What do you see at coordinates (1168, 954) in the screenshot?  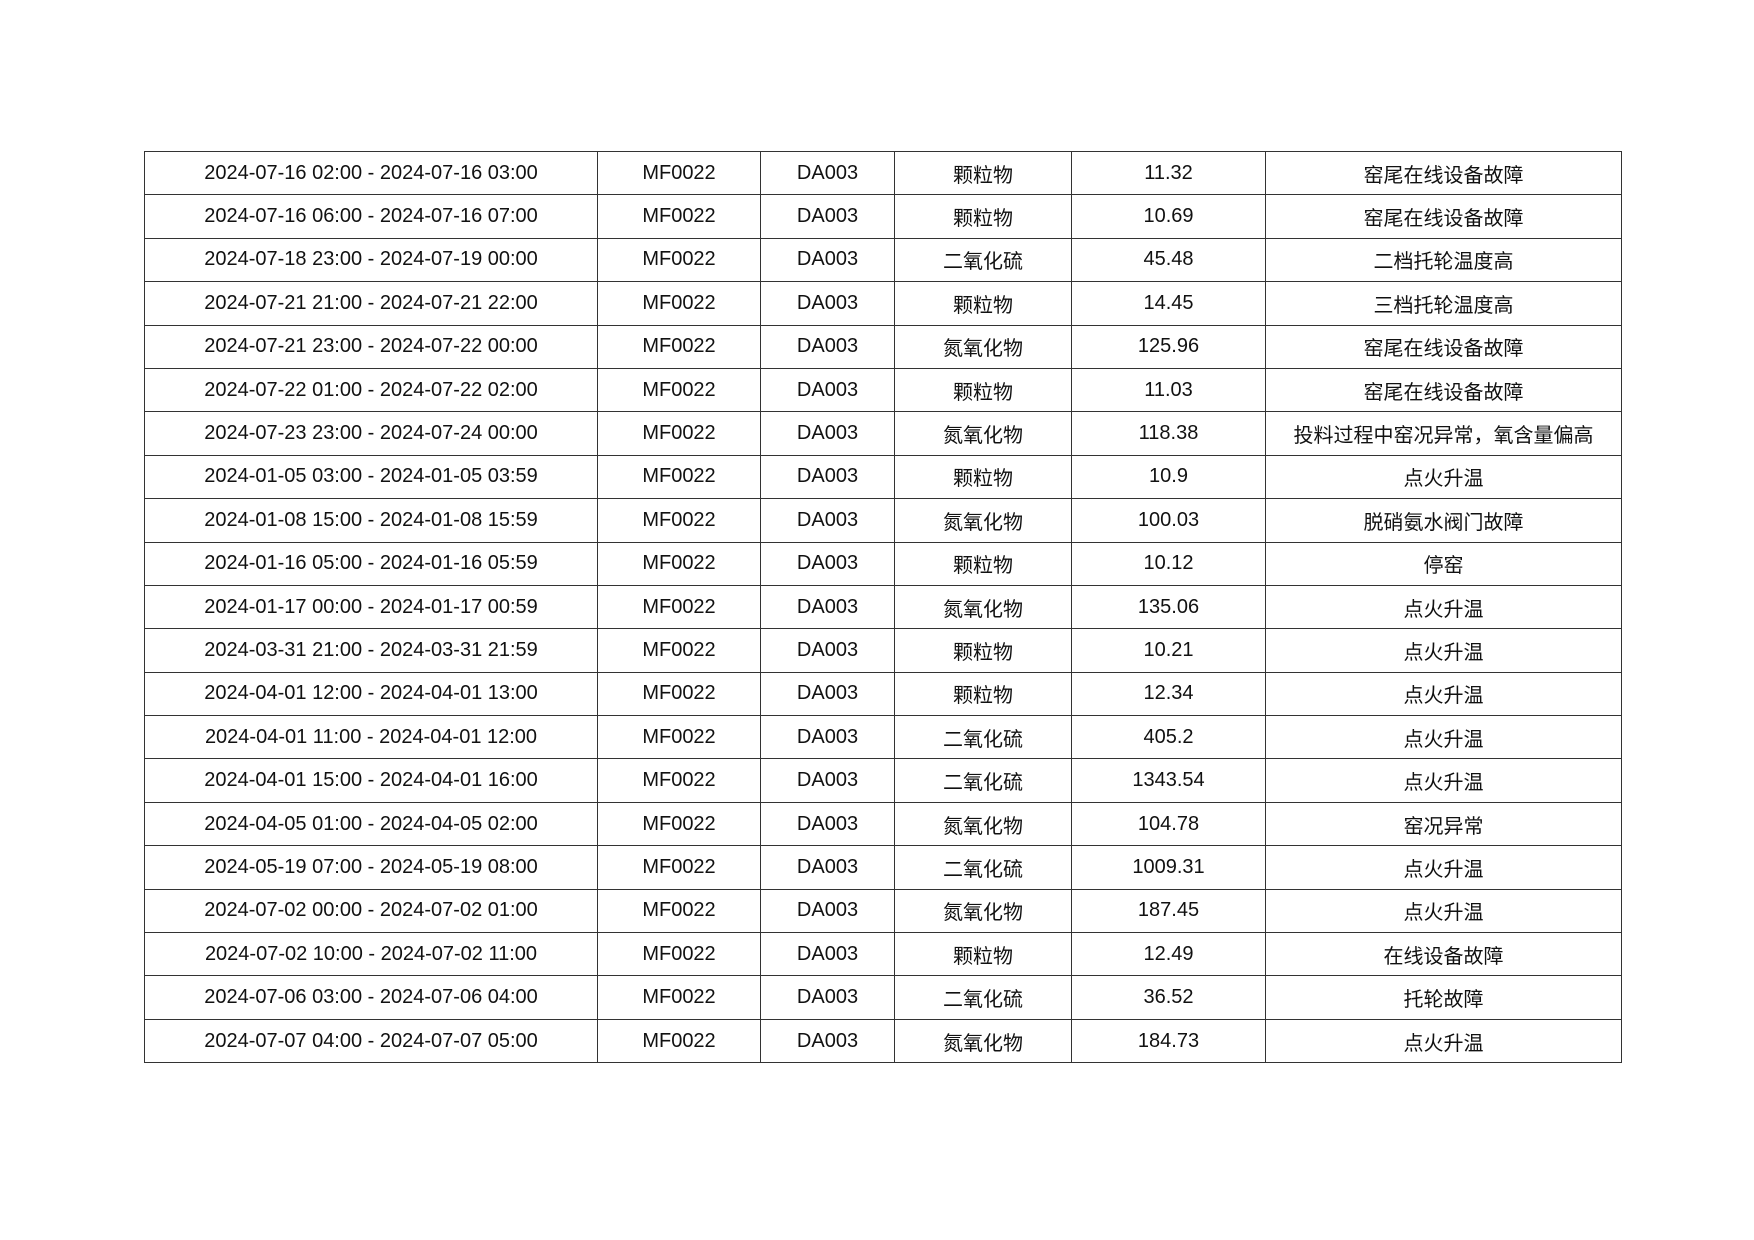 I see `value-cell: 12.49` at bounding box center [1168, 954].